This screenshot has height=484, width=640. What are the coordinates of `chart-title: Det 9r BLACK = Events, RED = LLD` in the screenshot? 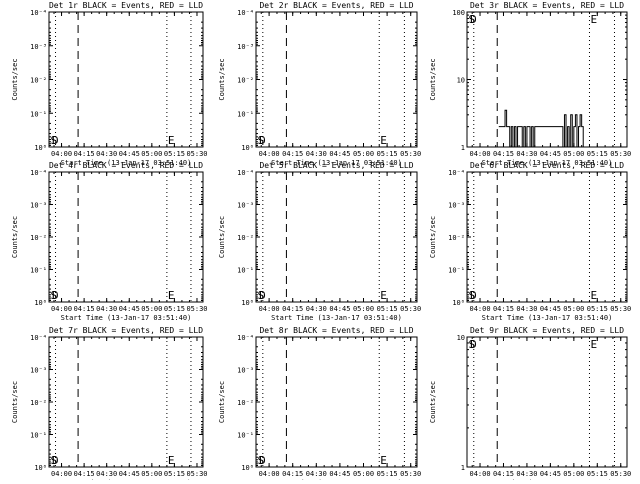 It's located at (547, 330).